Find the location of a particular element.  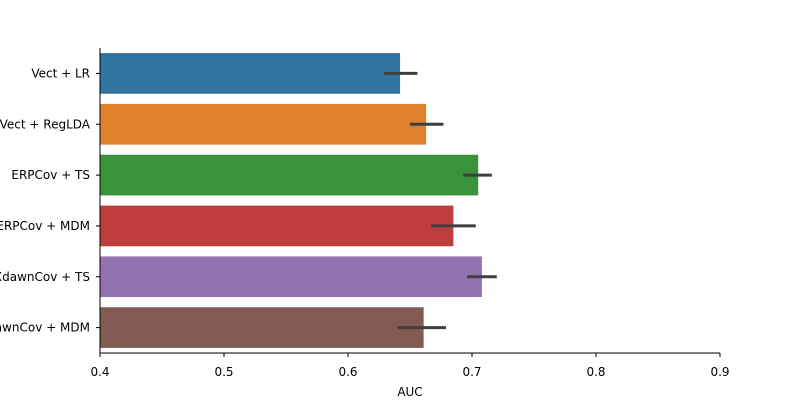

x-tick-label: 0.5 is located at coordinates (223, 372).